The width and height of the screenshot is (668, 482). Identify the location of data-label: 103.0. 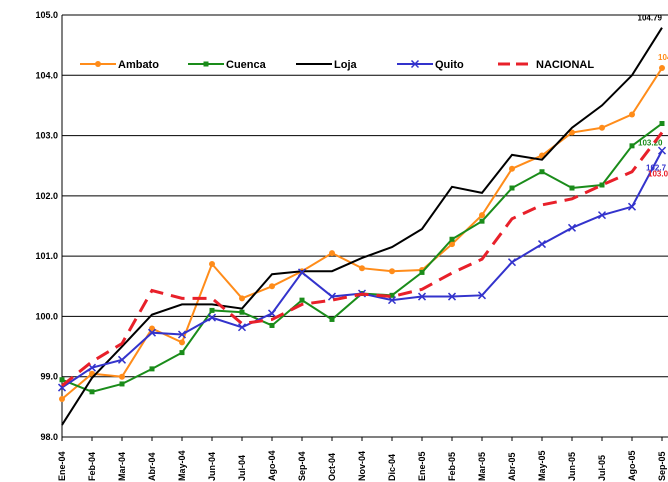
(658, 174).